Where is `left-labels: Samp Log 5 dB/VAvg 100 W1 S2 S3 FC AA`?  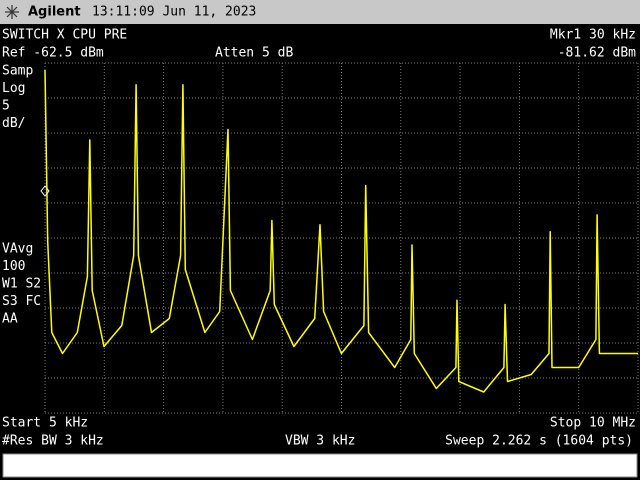 left-labels: Samp Log 5 dB/VAvg 100 W1 S2 S3 FC AA is located at coordinates (21, 195).